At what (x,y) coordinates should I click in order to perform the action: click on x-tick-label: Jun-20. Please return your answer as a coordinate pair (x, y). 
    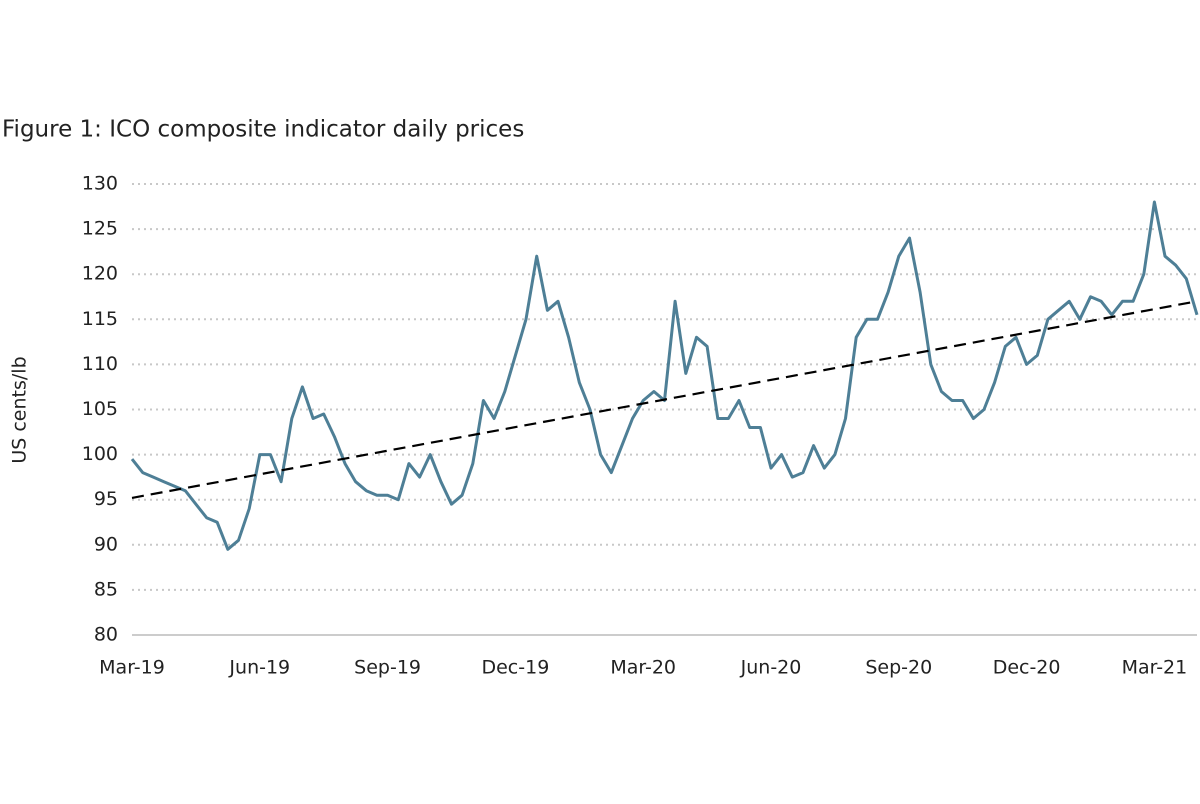
    Looking at the image, I should click on (771, 668).